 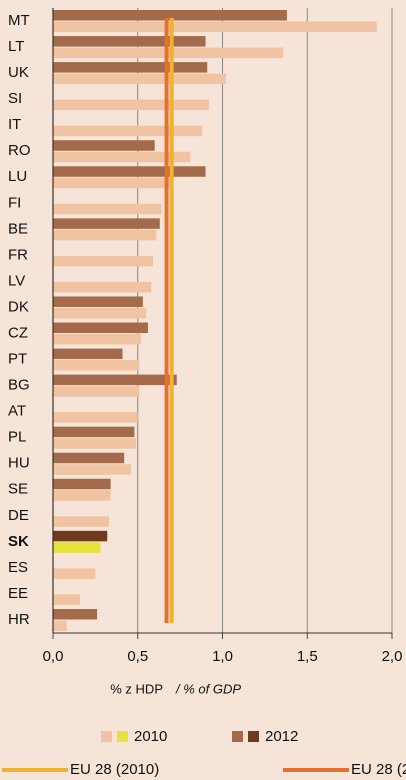 I want to click on y-tick-label: DK, so click(x=18, y=306).